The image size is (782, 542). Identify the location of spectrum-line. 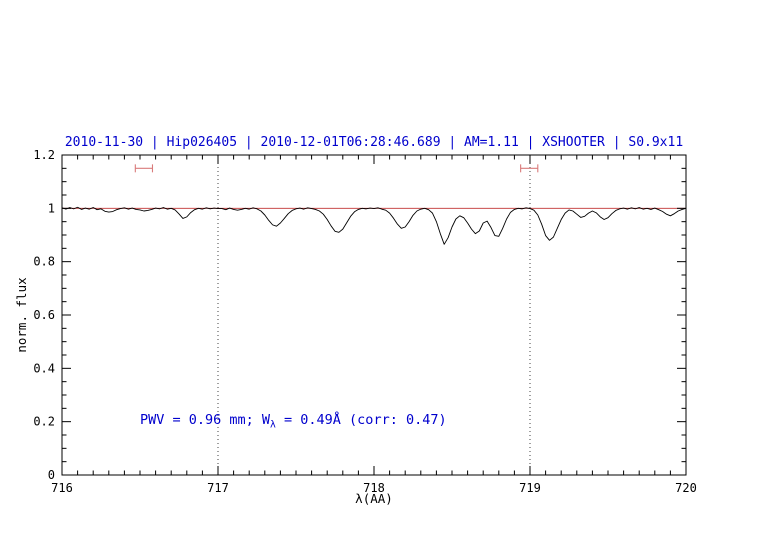
(374, 225).